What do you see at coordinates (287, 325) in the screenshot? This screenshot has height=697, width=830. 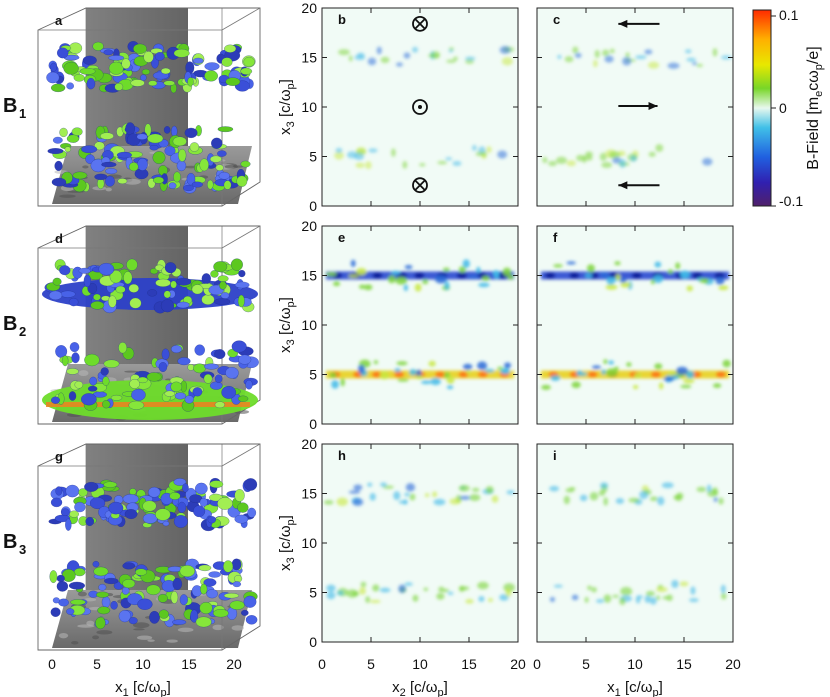 I see `y-axis-label: x3 [c/ωp]` at bounding box center [287, 325].